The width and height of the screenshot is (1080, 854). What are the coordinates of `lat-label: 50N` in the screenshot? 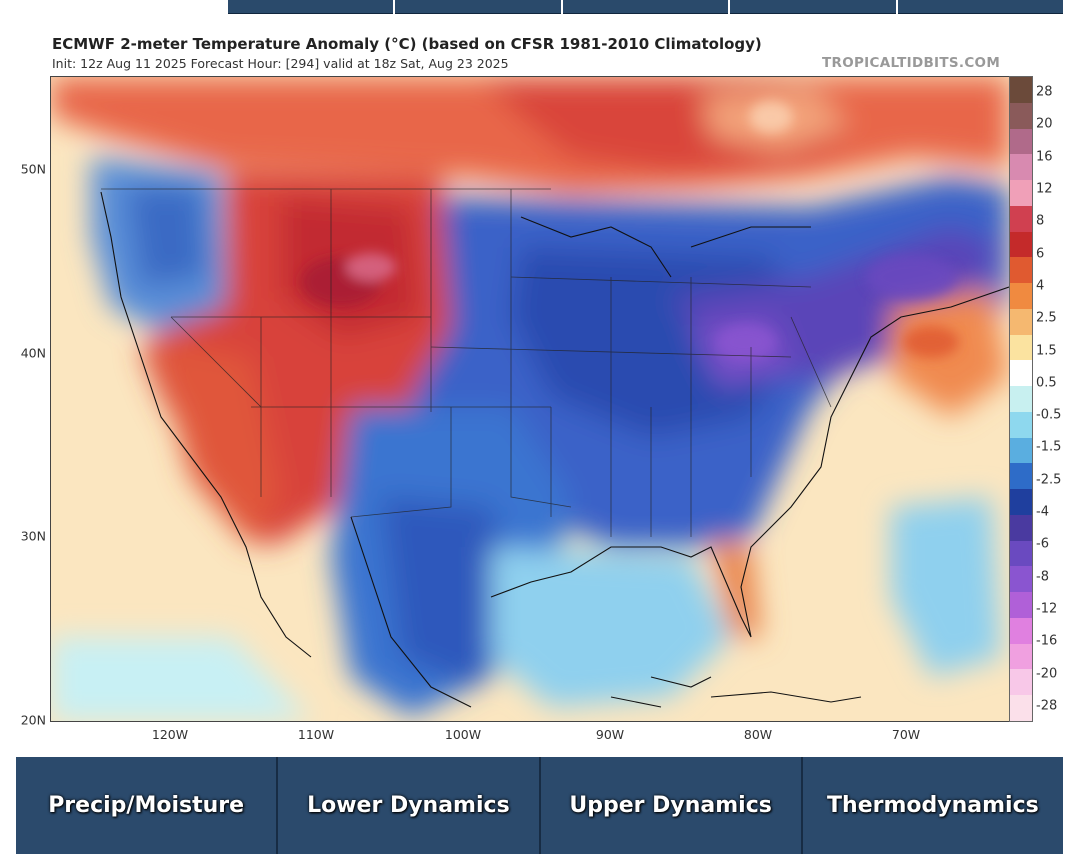 It's located at (33, 169).